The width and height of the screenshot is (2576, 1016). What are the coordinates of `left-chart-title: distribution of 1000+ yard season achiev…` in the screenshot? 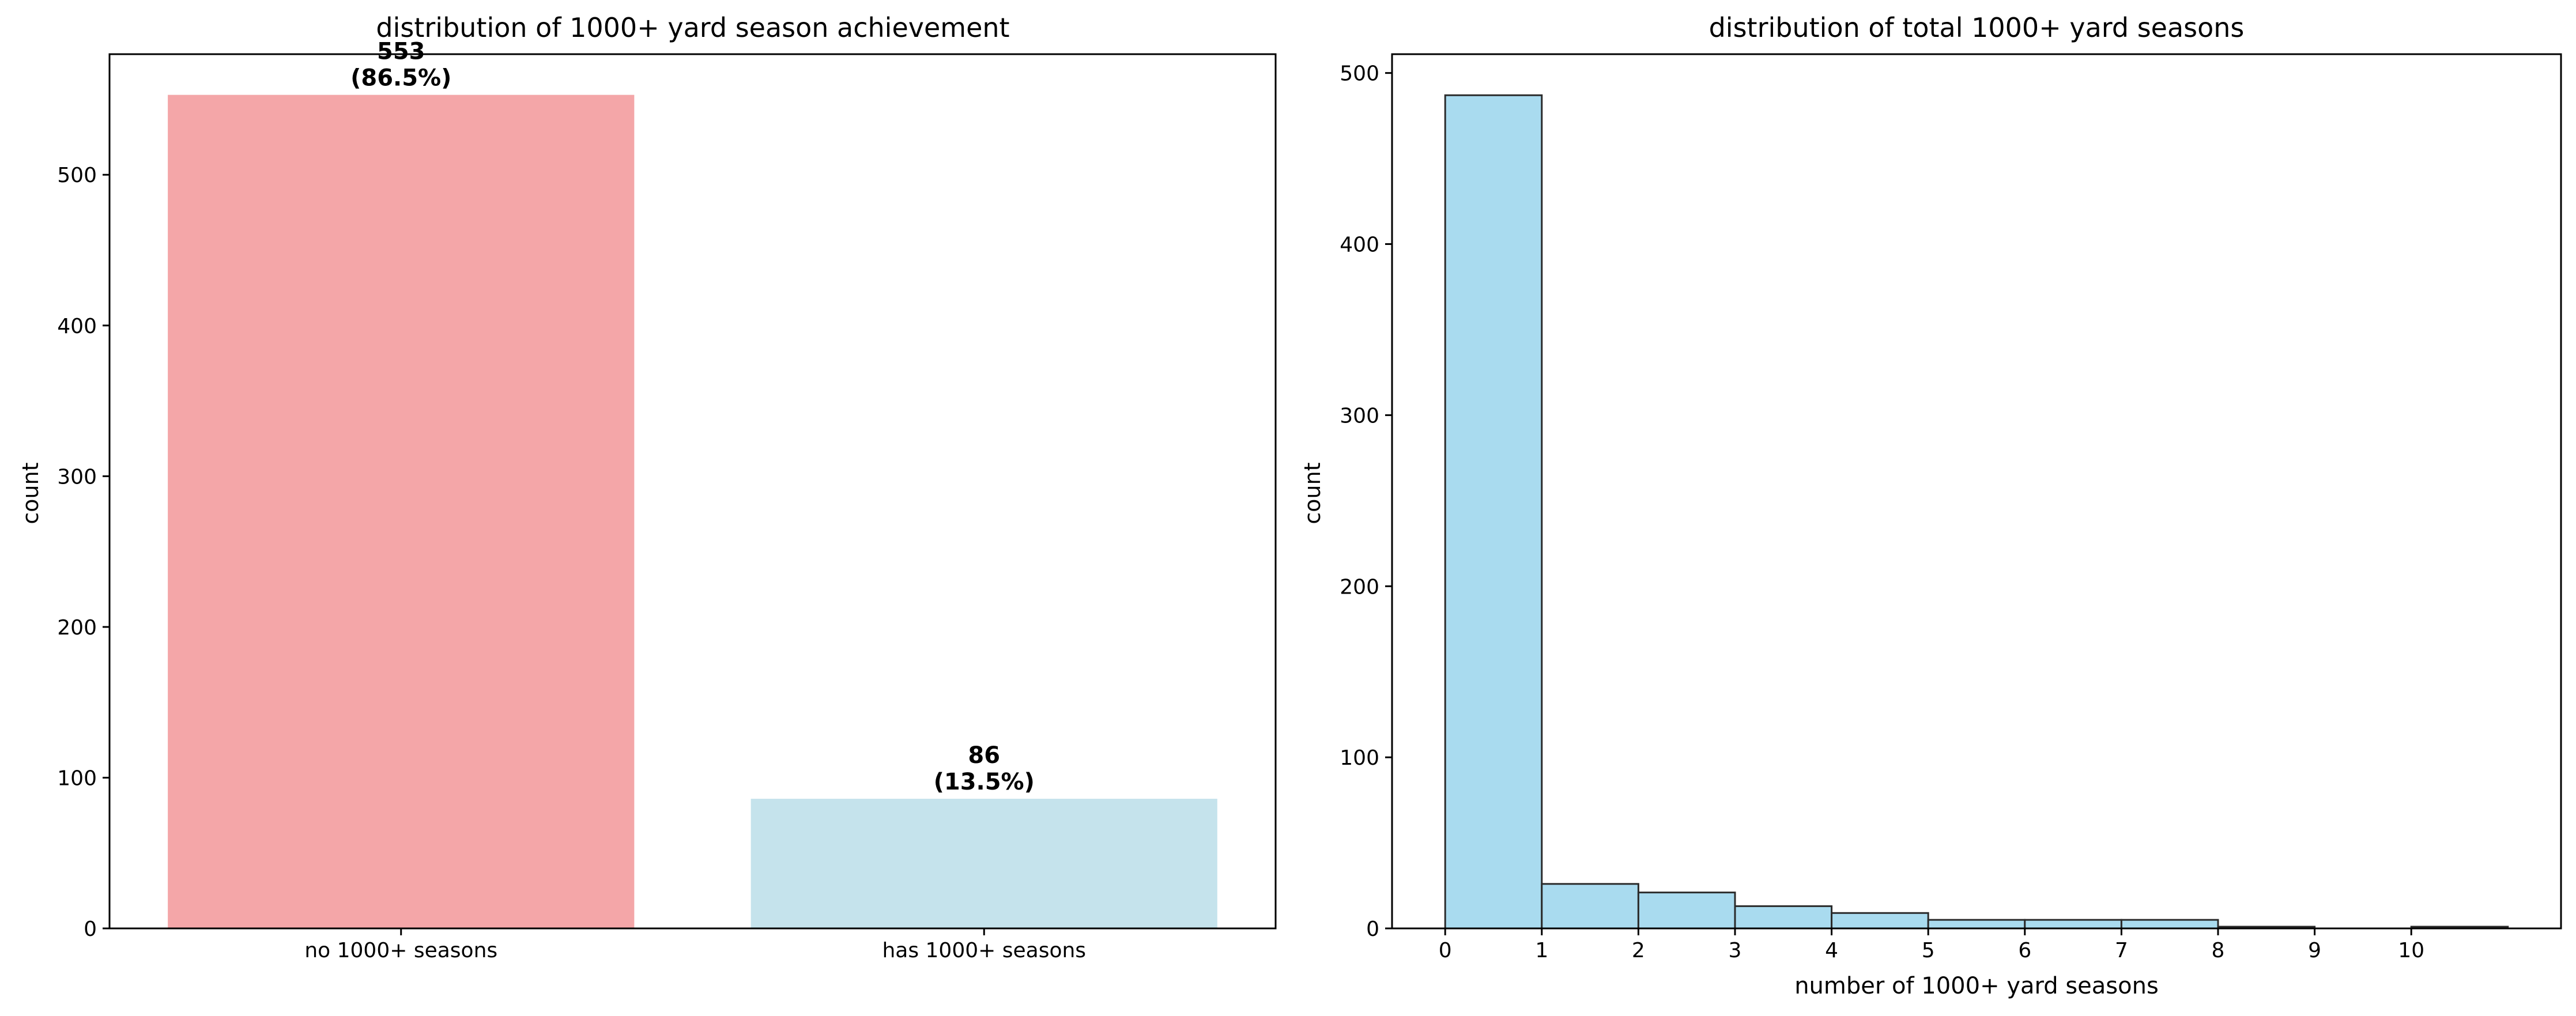 It's located at (692, 27).